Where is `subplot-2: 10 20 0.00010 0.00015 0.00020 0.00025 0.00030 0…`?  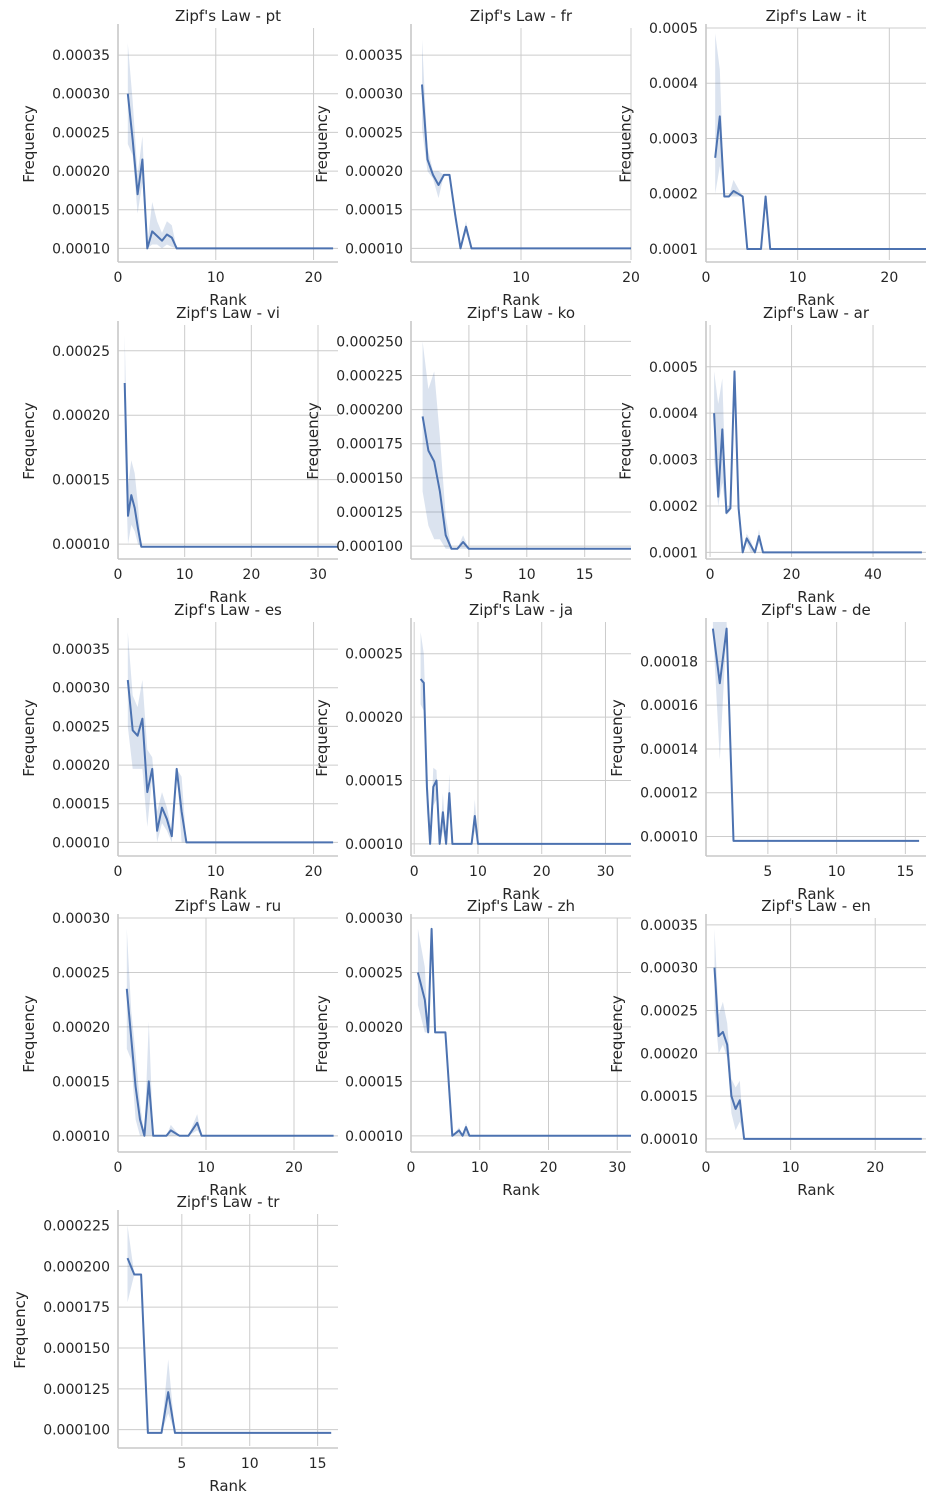
subplot-2: 10 20 0.00010 0.00015 0.00020 0.00025 0.00030 0… is located at coordinates (476, 158).